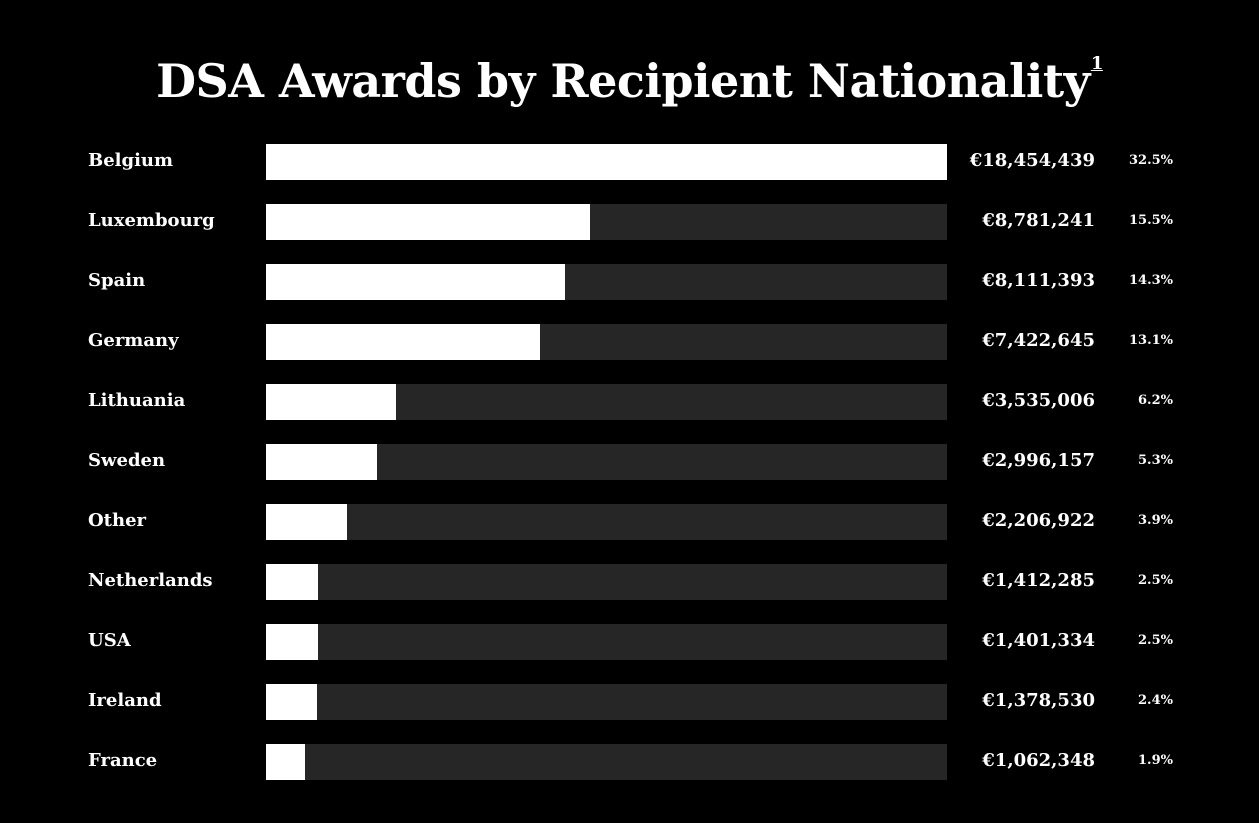 This screenshot has width=1259, height=823. I want to click on bar-row: Germany €7,422,645 13.1%, so click(629, 354).